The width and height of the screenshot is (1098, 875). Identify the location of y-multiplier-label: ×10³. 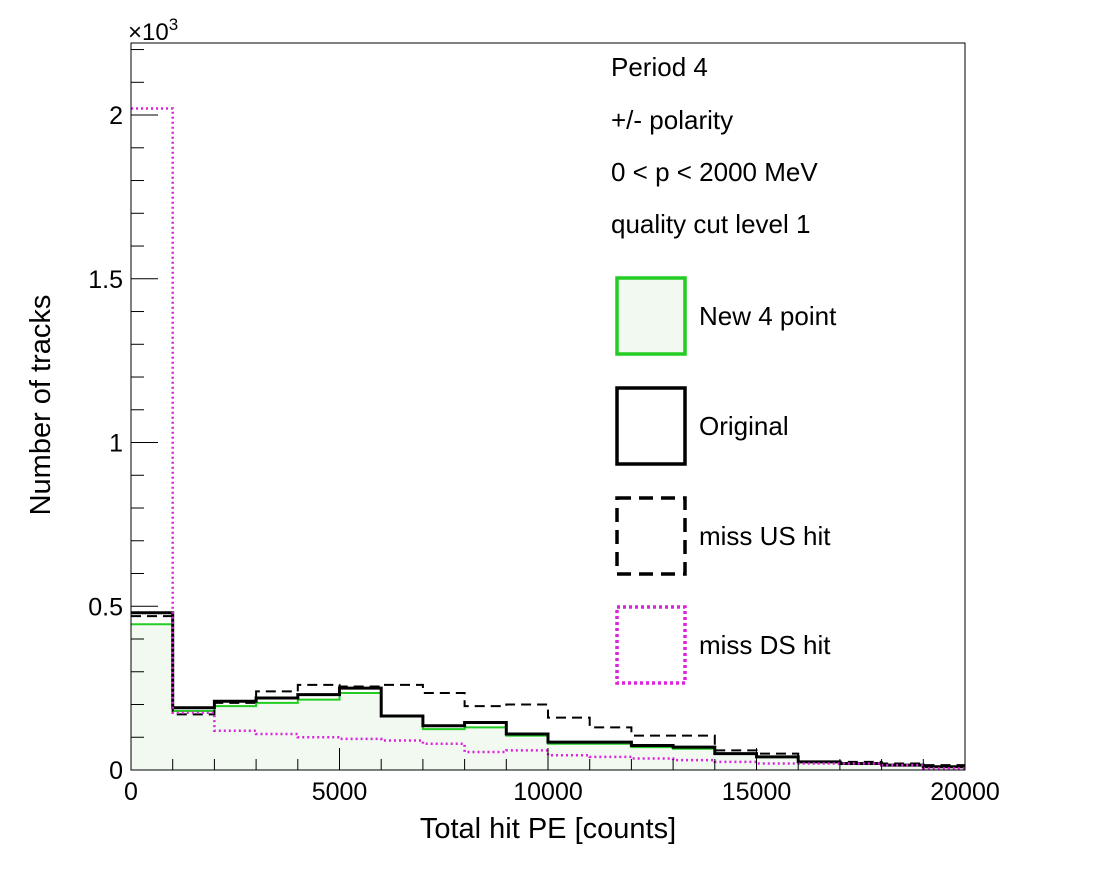
(153, 30).